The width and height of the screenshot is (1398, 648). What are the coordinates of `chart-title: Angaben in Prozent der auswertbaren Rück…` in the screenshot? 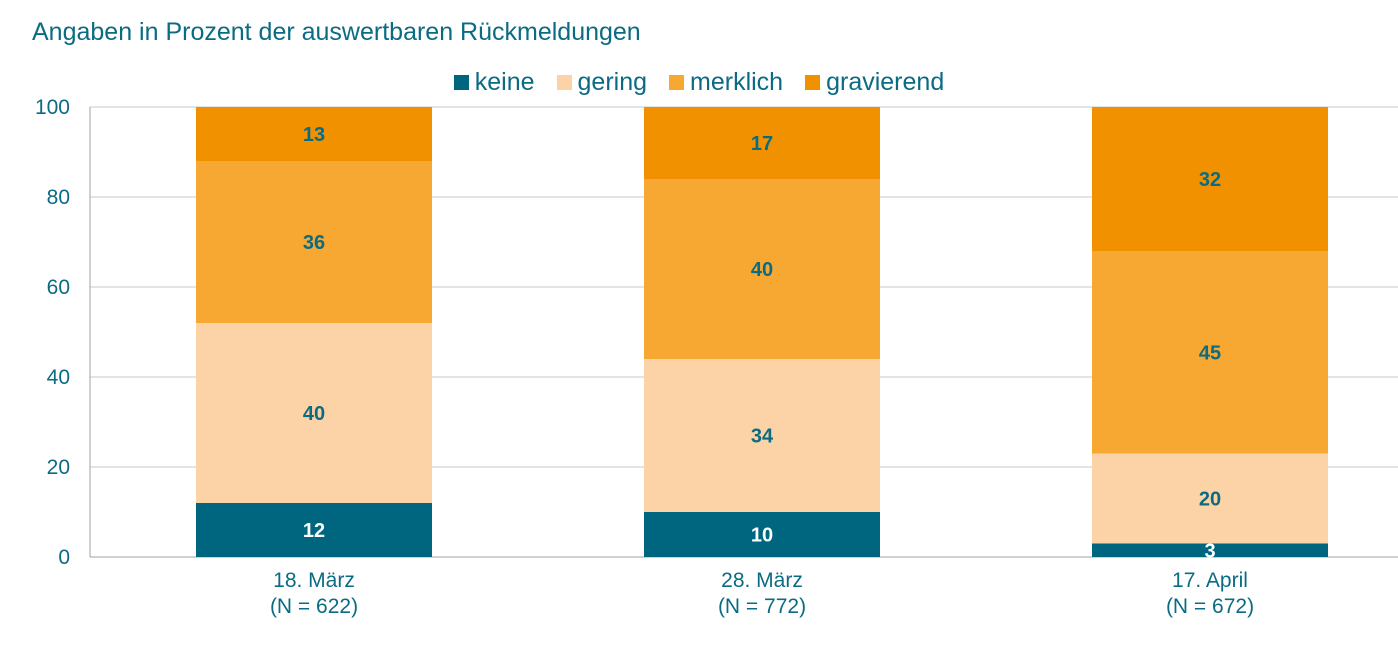 It's located at (336, 32).